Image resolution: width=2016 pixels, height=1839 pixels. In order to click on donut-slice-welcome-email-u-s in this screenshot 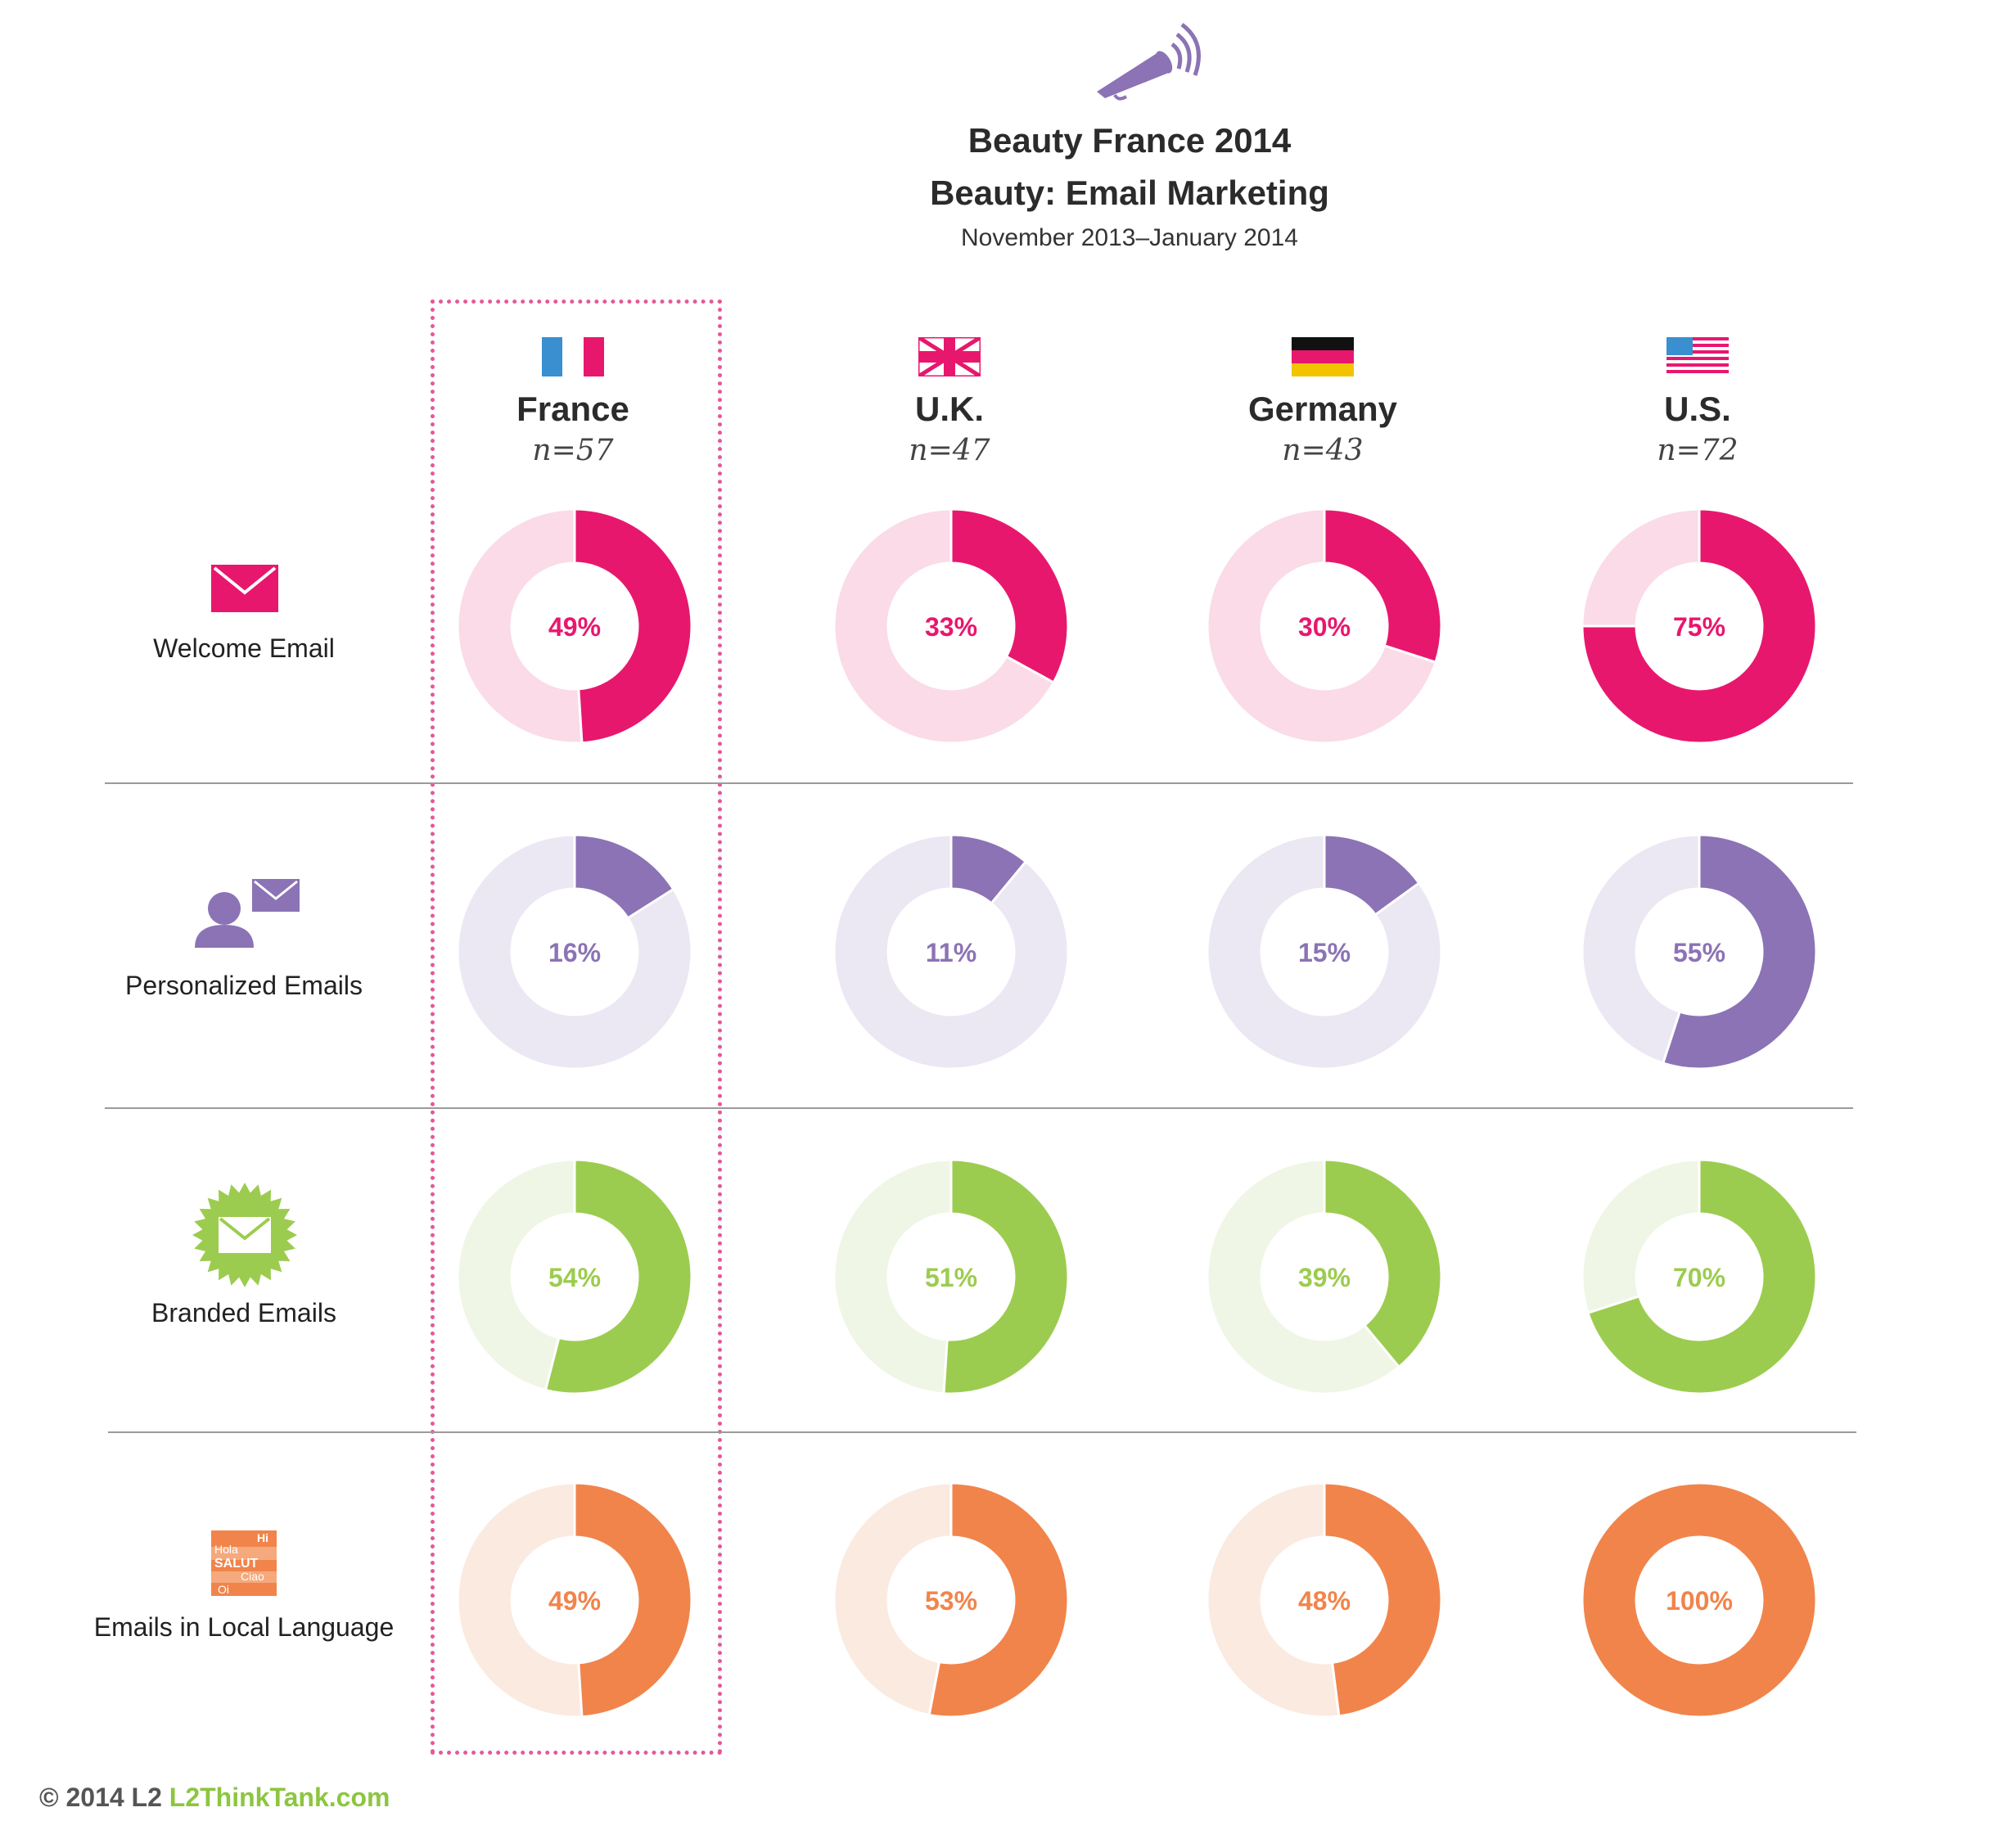, I will do `click(1700, 626)`.